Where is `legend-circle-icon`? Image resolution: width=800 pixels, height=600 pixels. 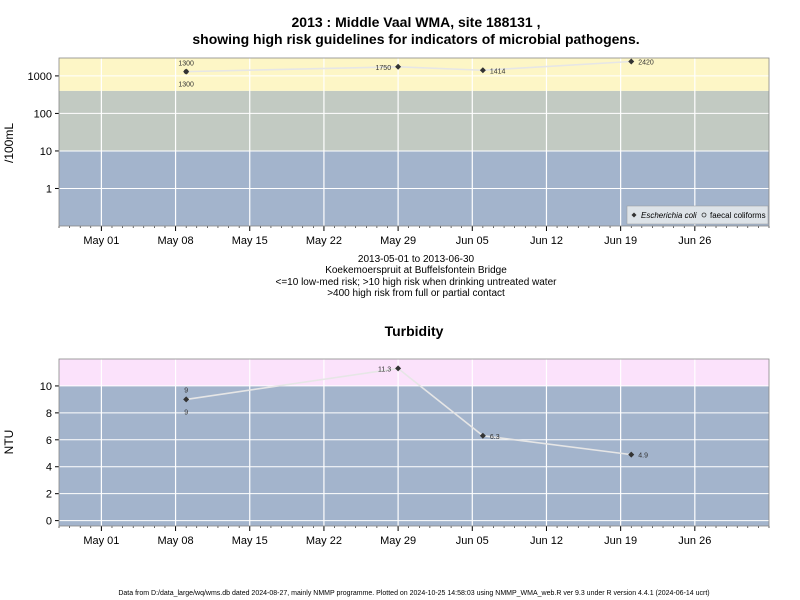 legend-circle-icon is located at coordinates (704, 215).